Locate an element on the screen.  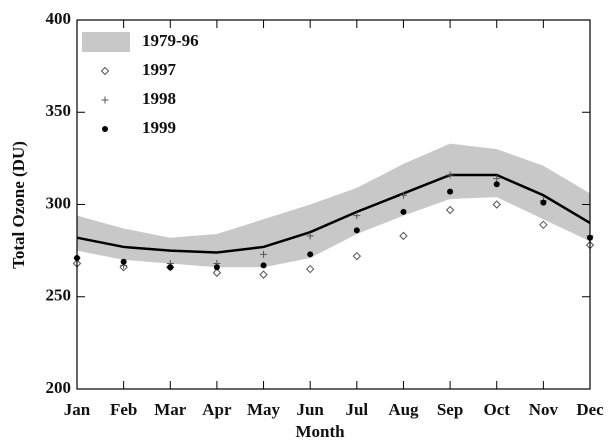
x-tick-label: Jun is located at coordinates (310, 409).